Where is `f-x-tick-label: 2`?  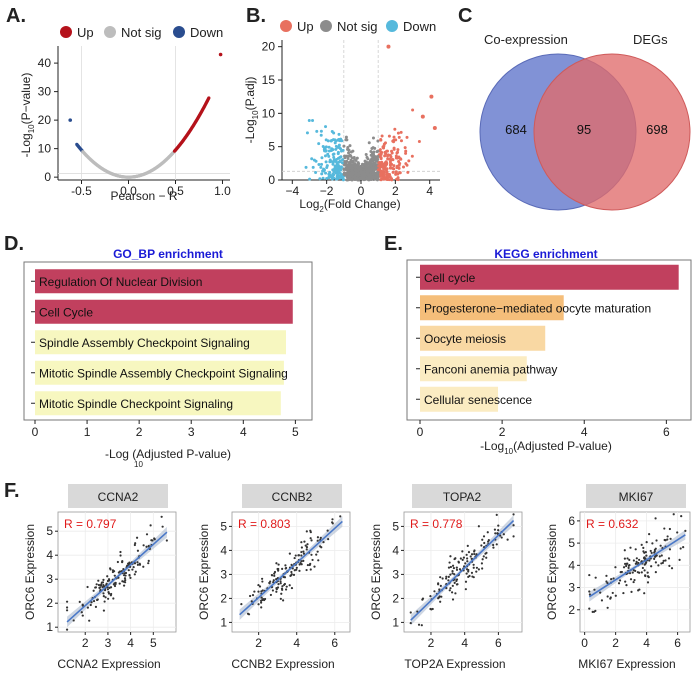
f-x-tick-label: 2 is located at coordinates (258, 643).